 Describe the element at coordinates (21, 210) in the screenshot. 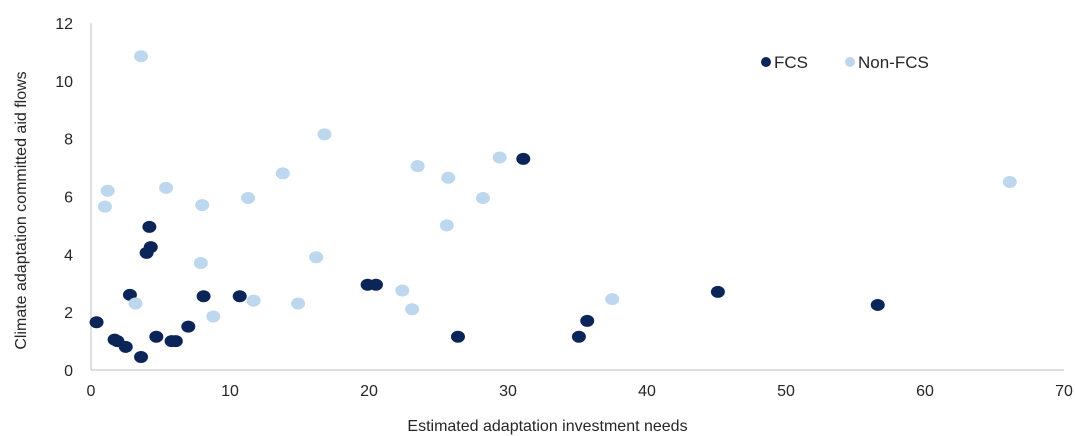

I see `y-axis-label: Climate adaptation committed aid flows` at that location.